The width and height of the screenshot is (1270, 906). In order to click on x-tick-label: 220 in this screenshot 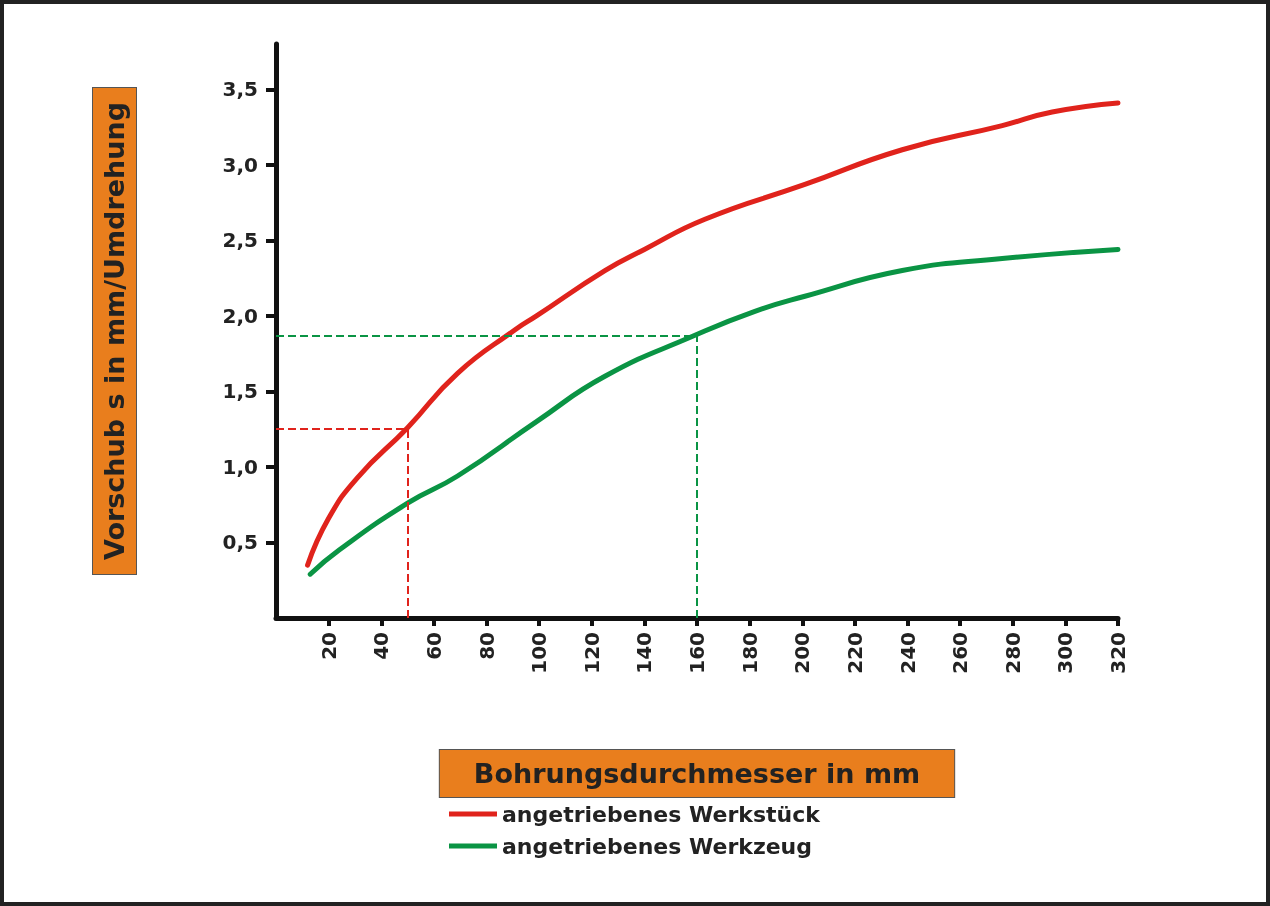, I will do `click(854, 653)`.